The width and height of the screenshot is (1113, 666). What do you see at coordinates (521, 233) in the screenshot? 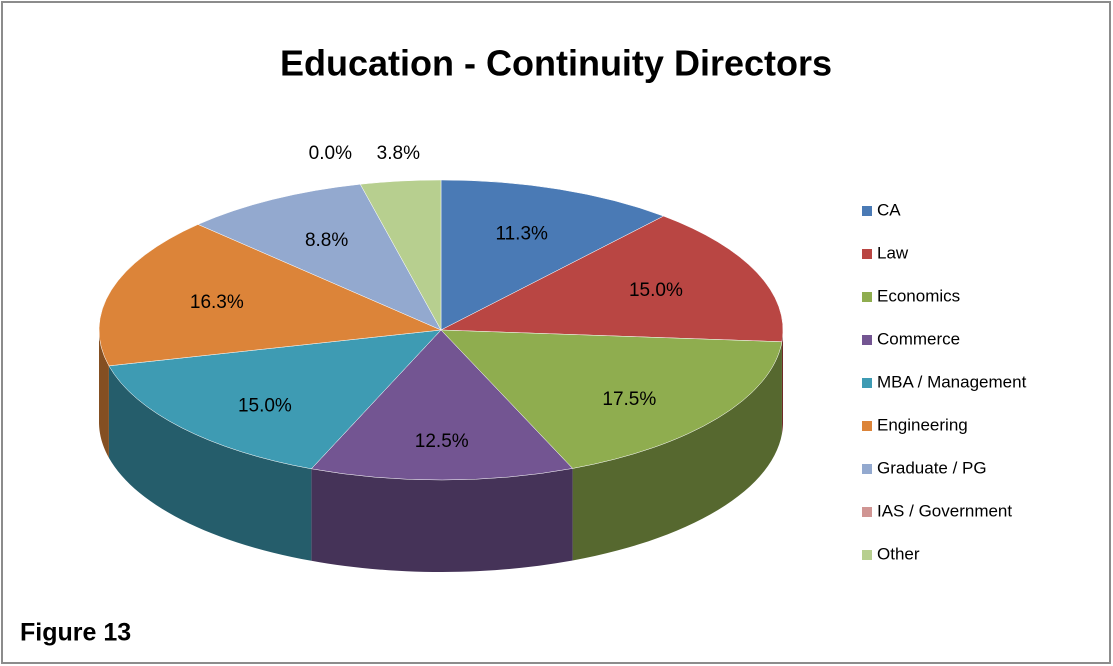
I see `data-label: 11.3%` at bounding box center [521, 233].